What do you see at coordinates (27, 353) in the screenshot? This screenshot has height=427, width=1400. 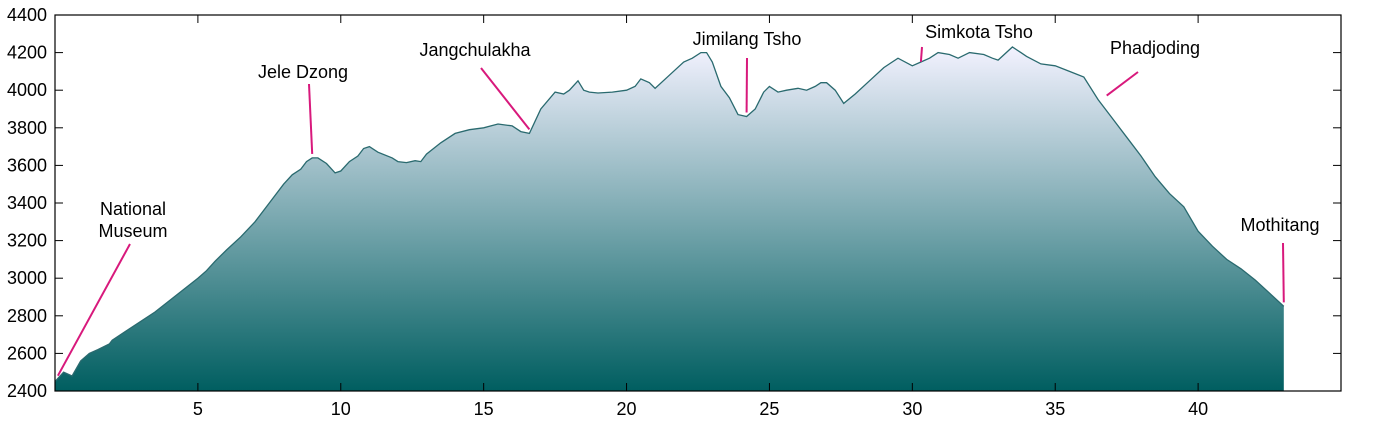 I see `y-tick-label: 2600` at bounding box center [27, 353].